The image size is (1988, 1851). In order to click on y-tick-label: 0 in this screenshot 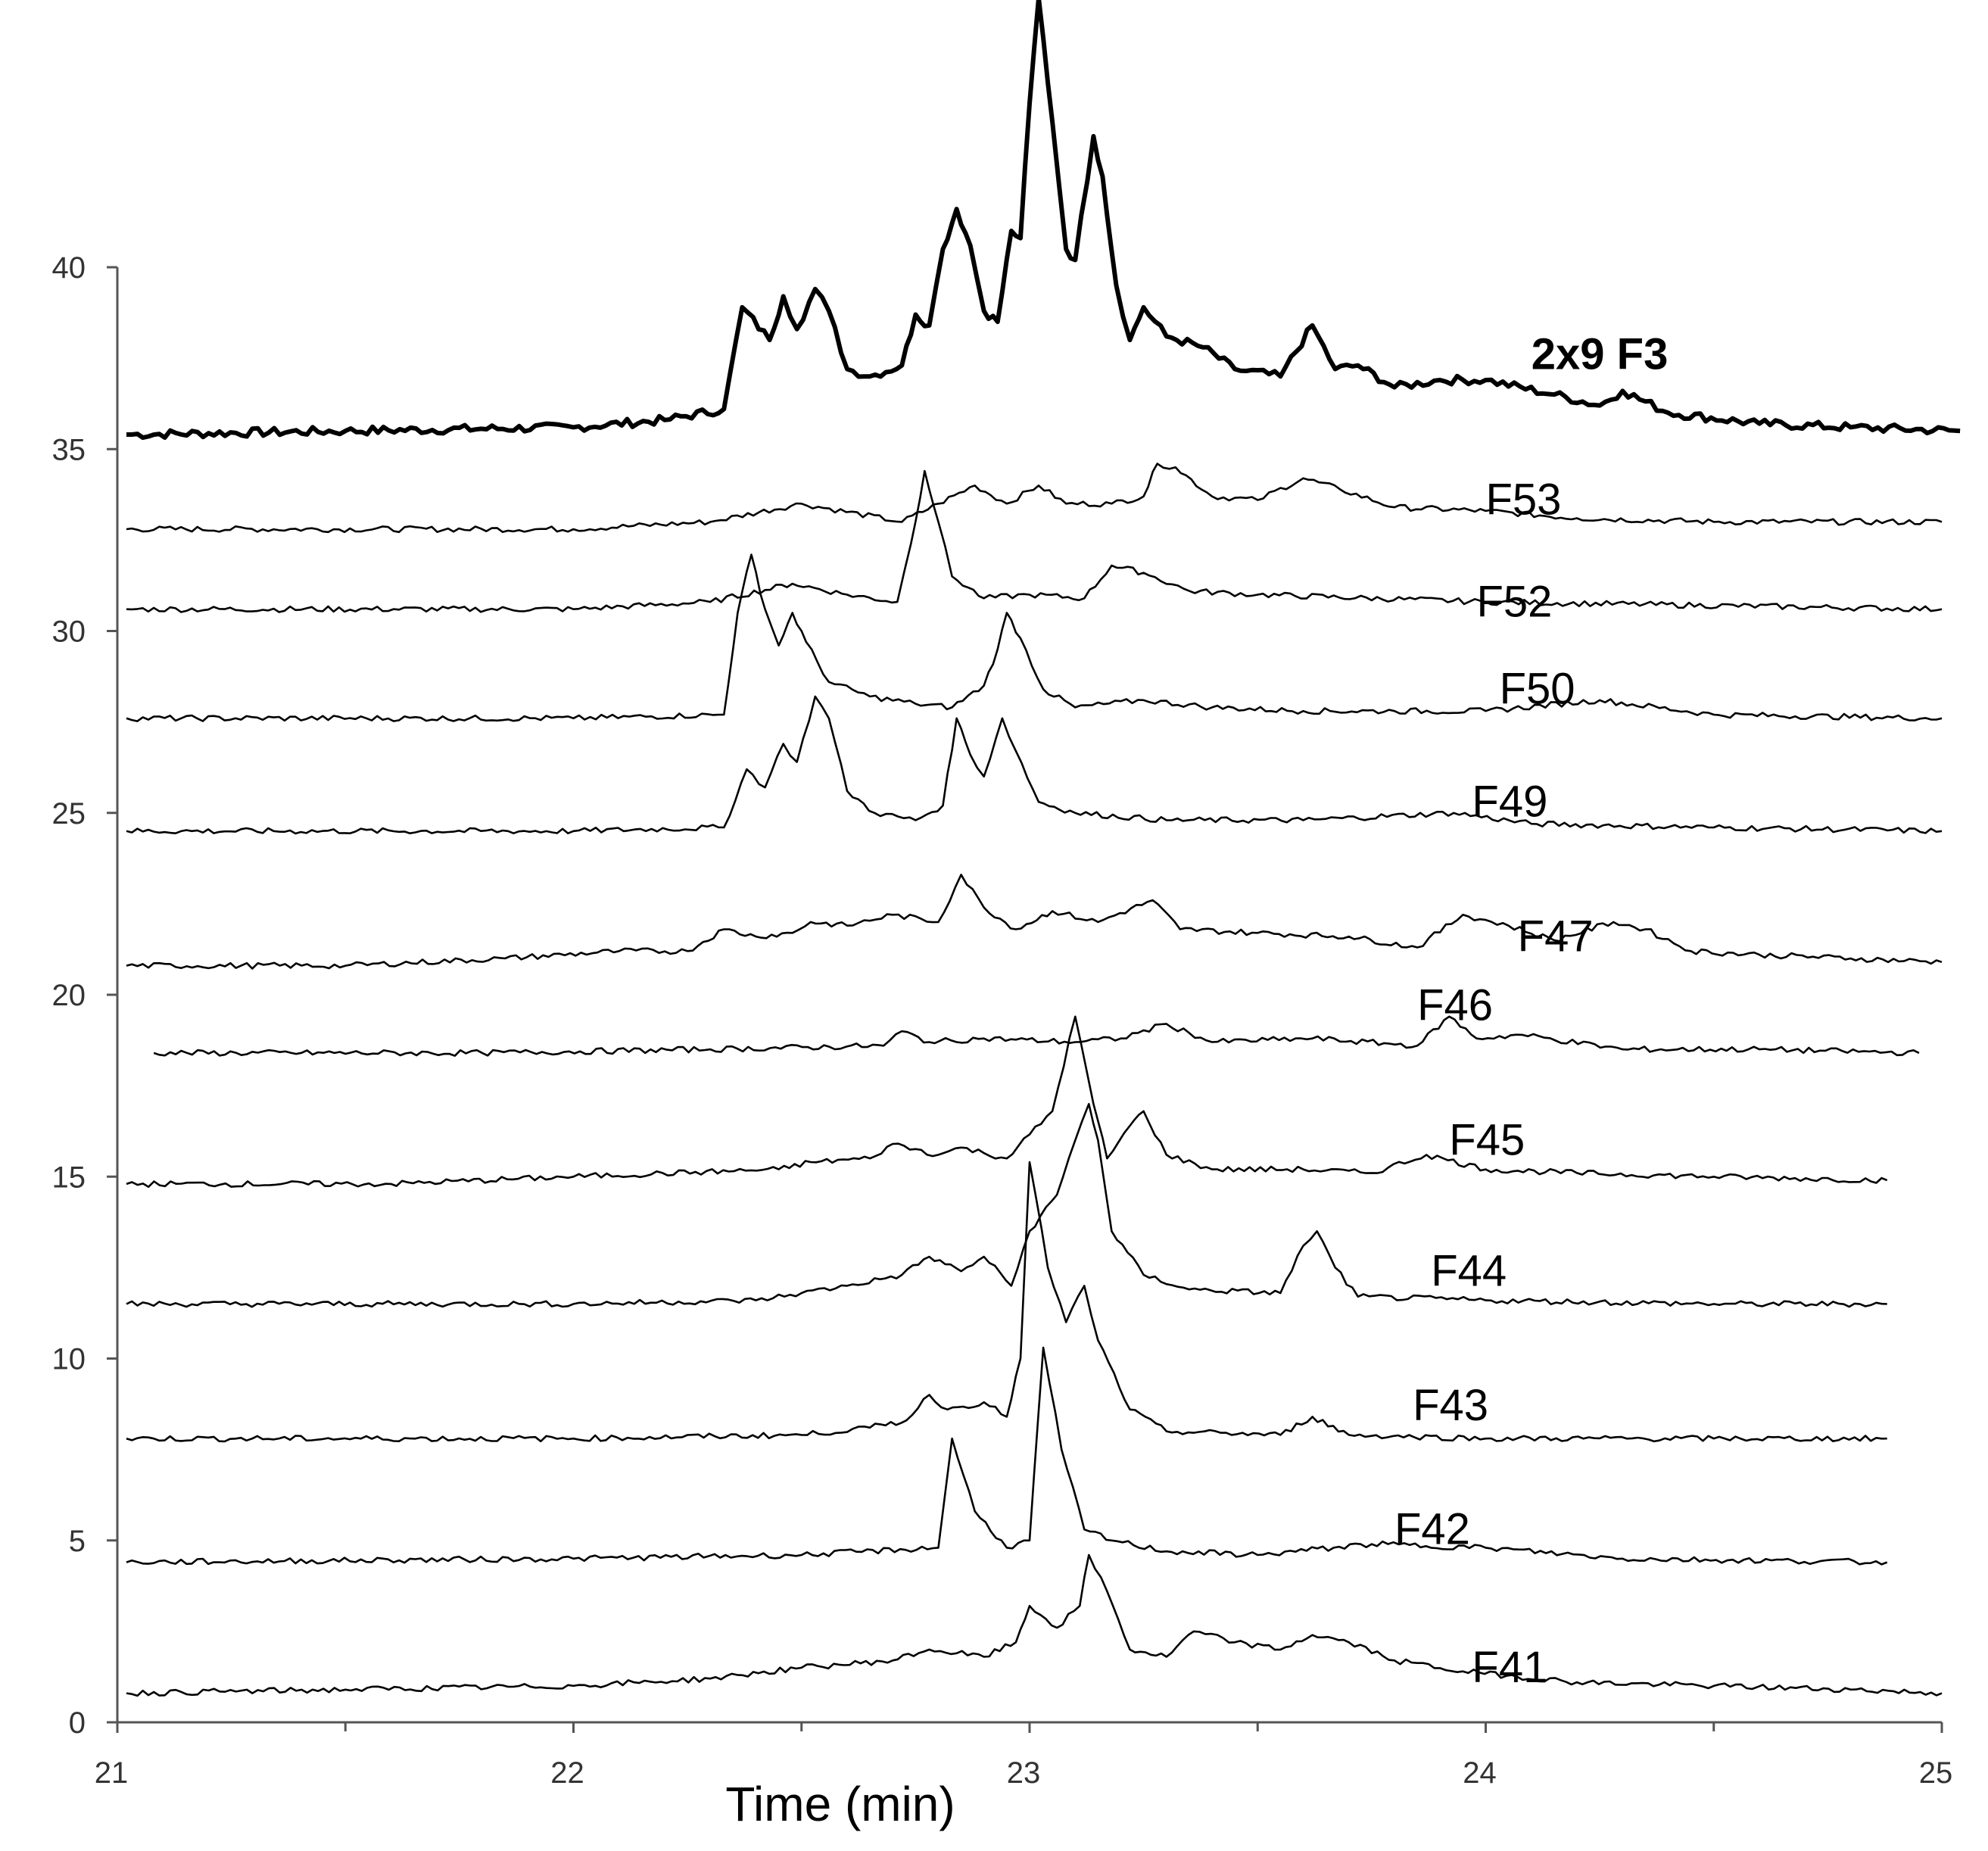, I will do `click(77, 1723)`.